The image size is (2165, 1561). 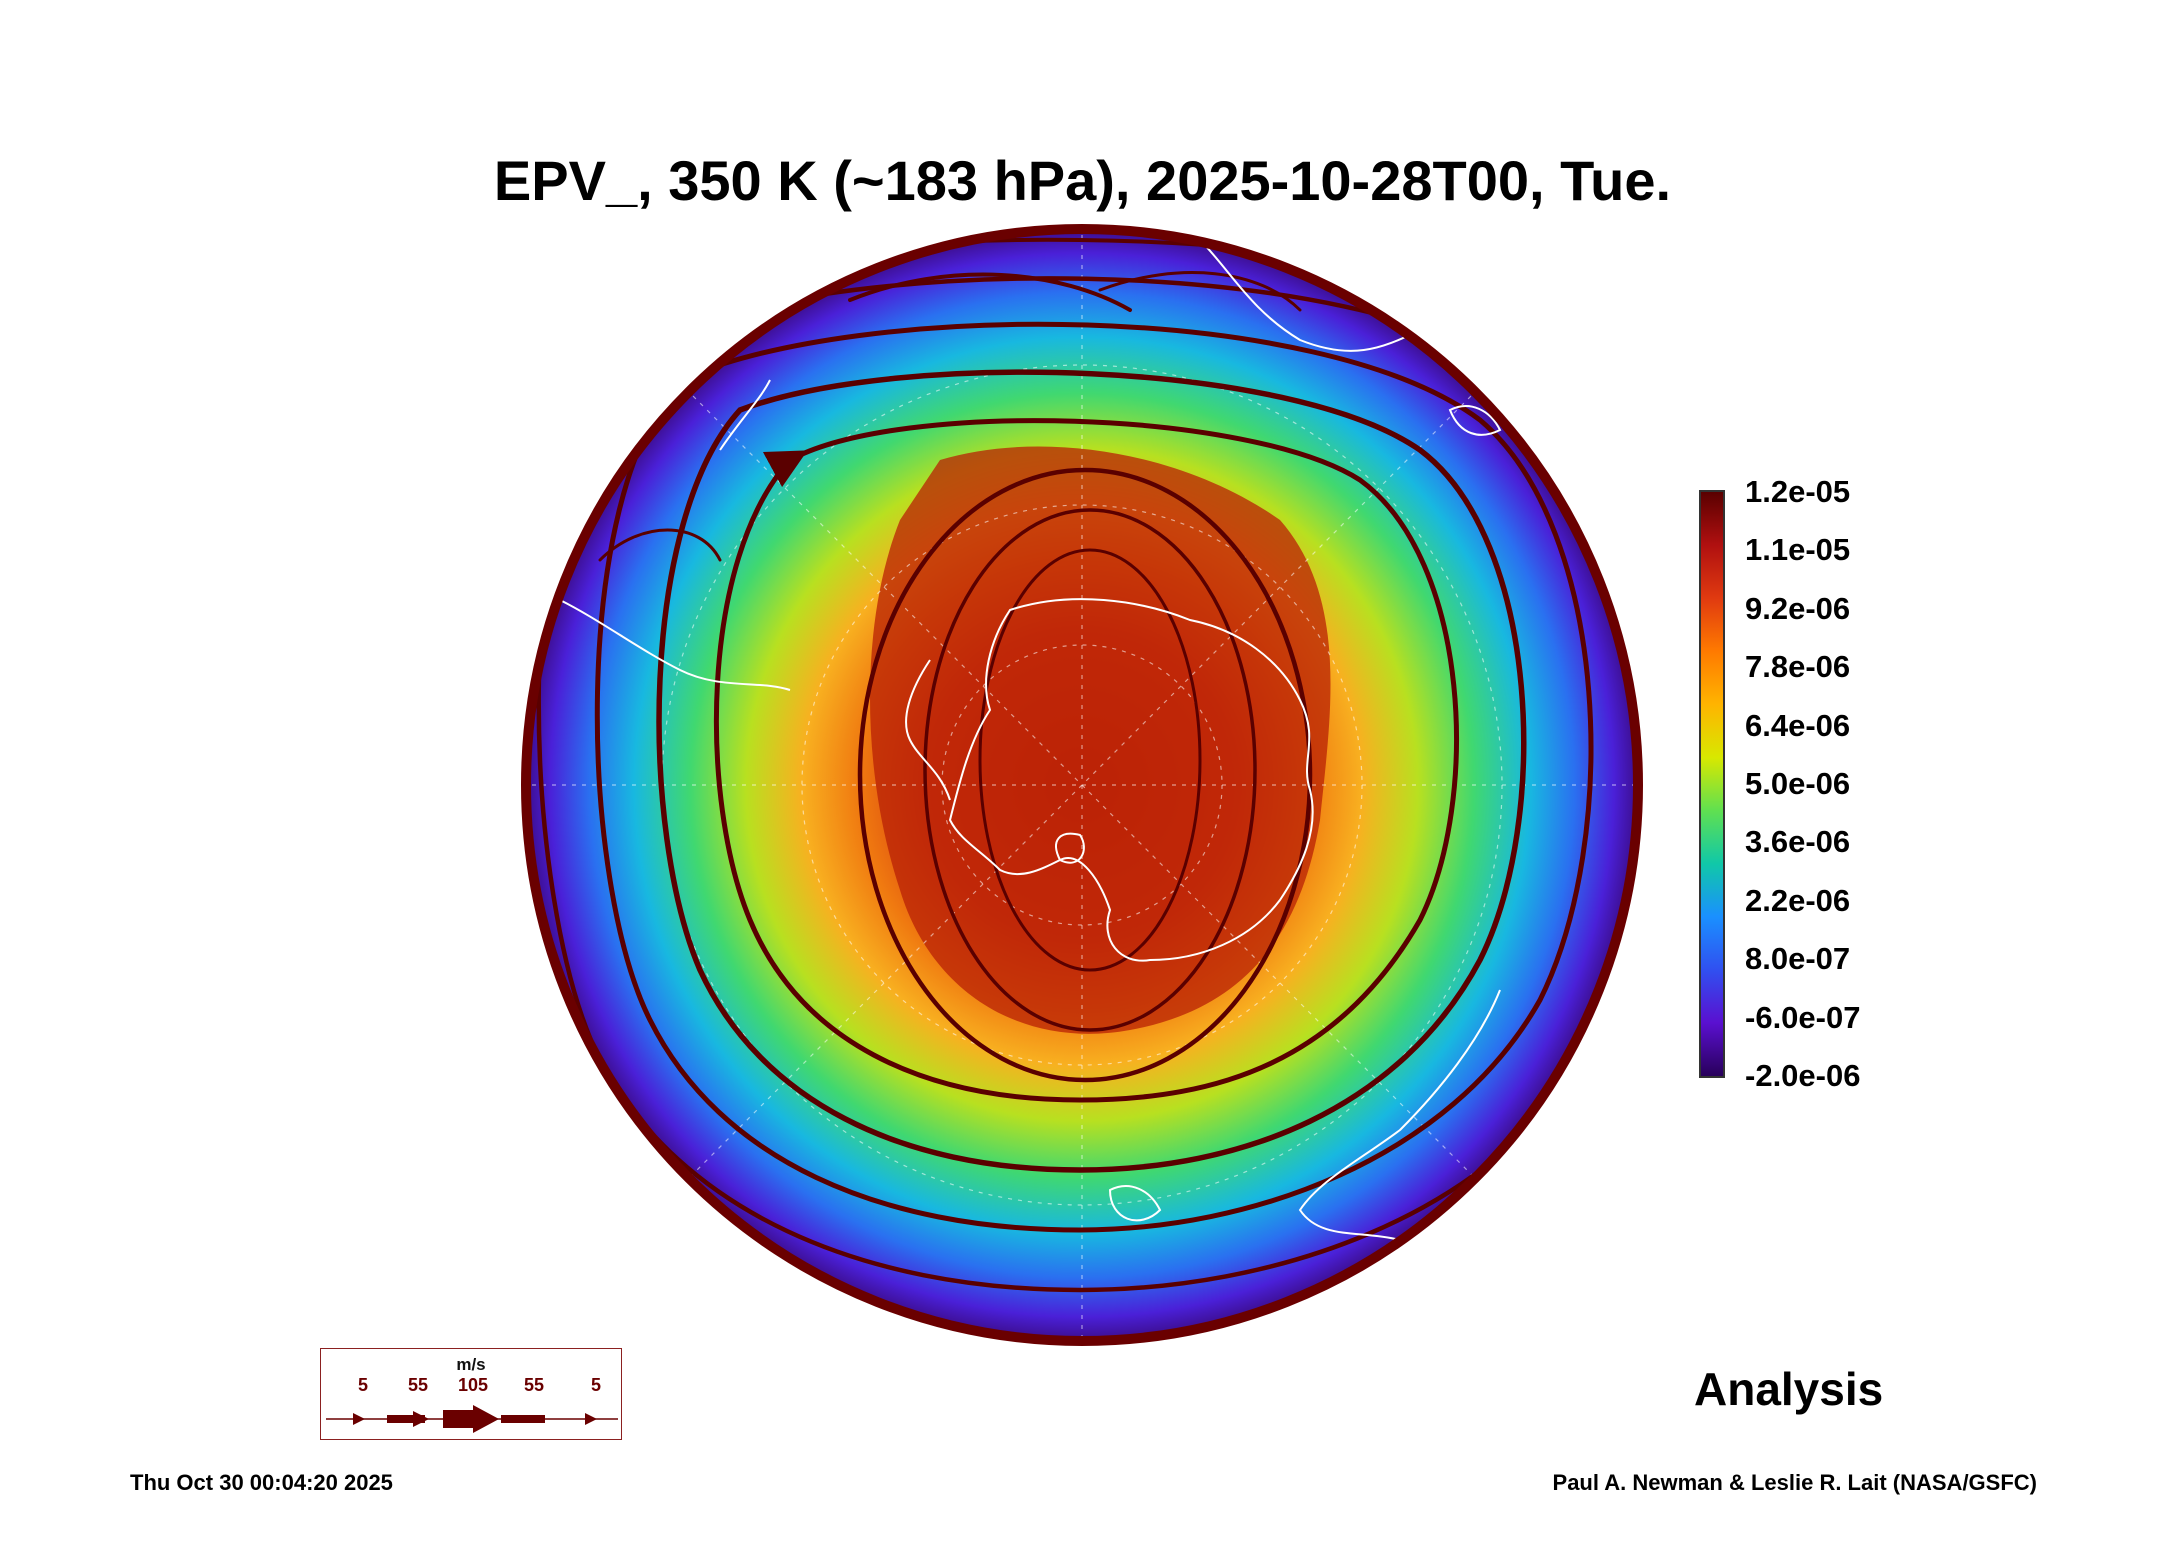 I want to click on wind-legend-arrows, so click(x=472, y=1419).